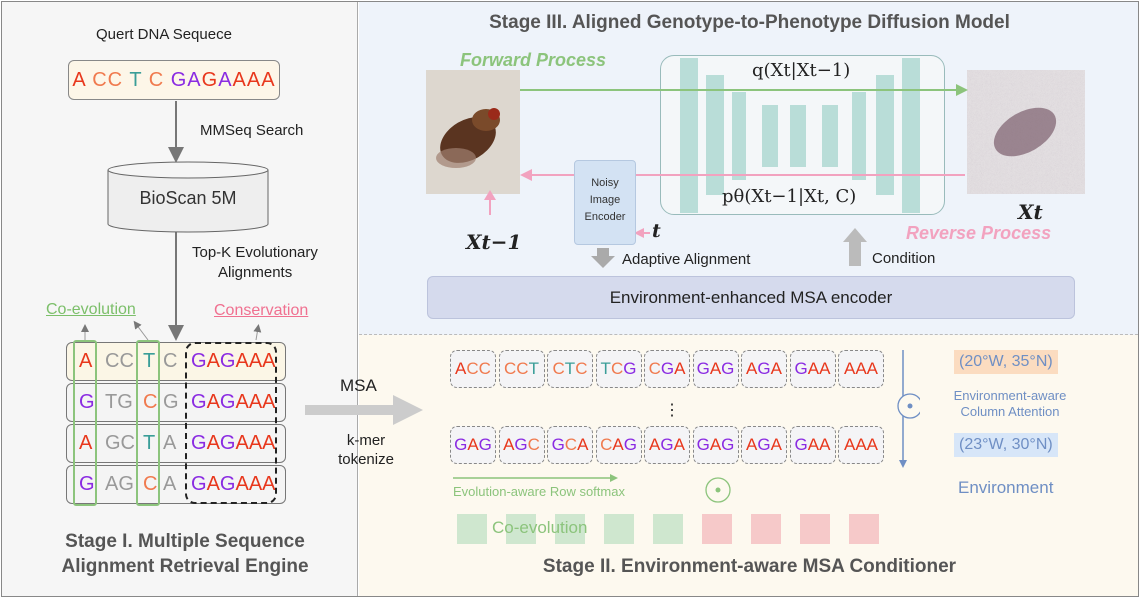 This screenshot has height=599, width=1141. Describe the element at coordinates (1026, 132) in the screenshot. I see `noisy-insect-image` at that location.